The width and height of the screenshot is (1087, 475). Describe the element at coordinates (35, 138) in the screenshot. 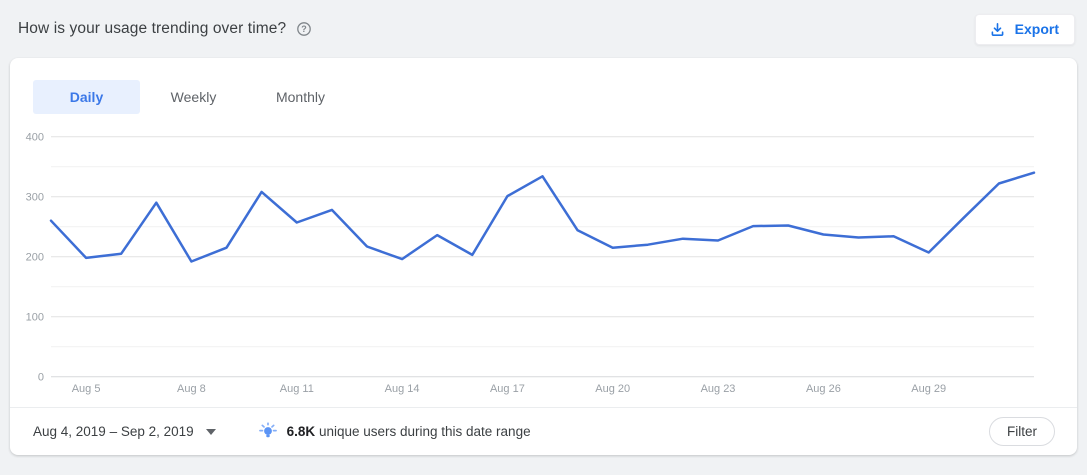

I see `y-tick-label: 400` at that location.